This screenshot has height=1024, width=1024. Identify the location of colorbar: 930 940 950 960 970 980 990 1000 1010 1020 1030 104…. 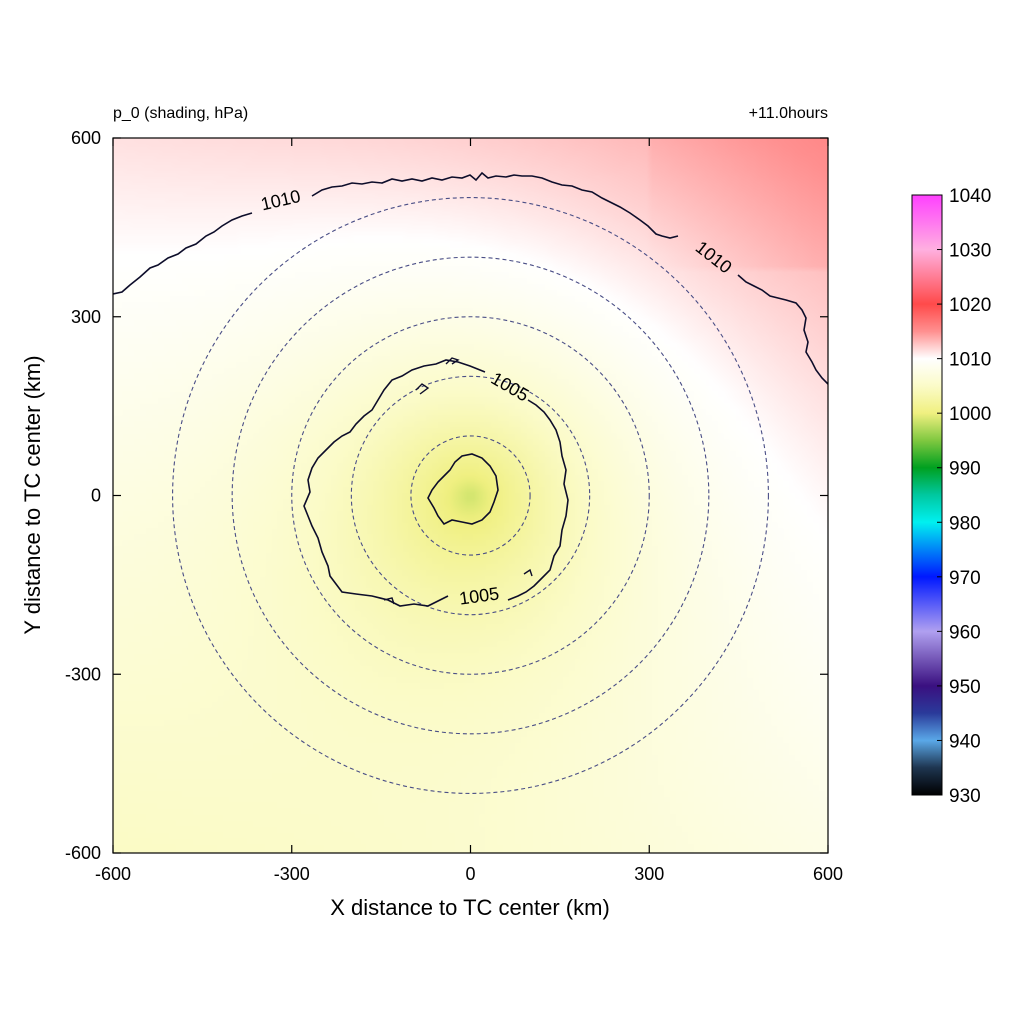
(951, 496).